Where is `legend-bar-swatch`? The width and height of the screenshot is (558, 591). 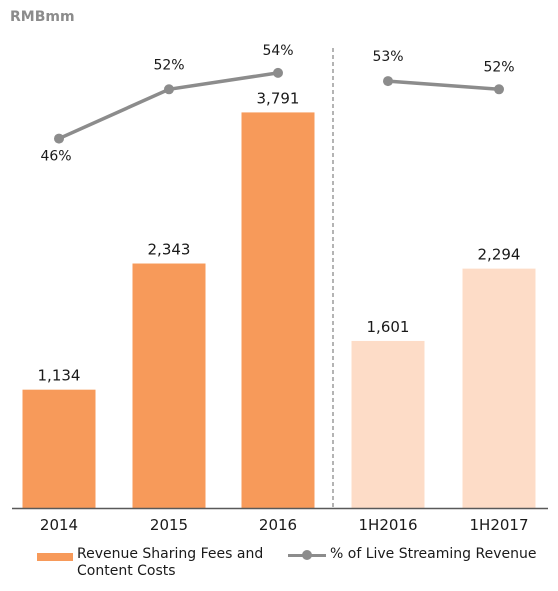
legend-bar-swatch is located at coordinates (55, 557).